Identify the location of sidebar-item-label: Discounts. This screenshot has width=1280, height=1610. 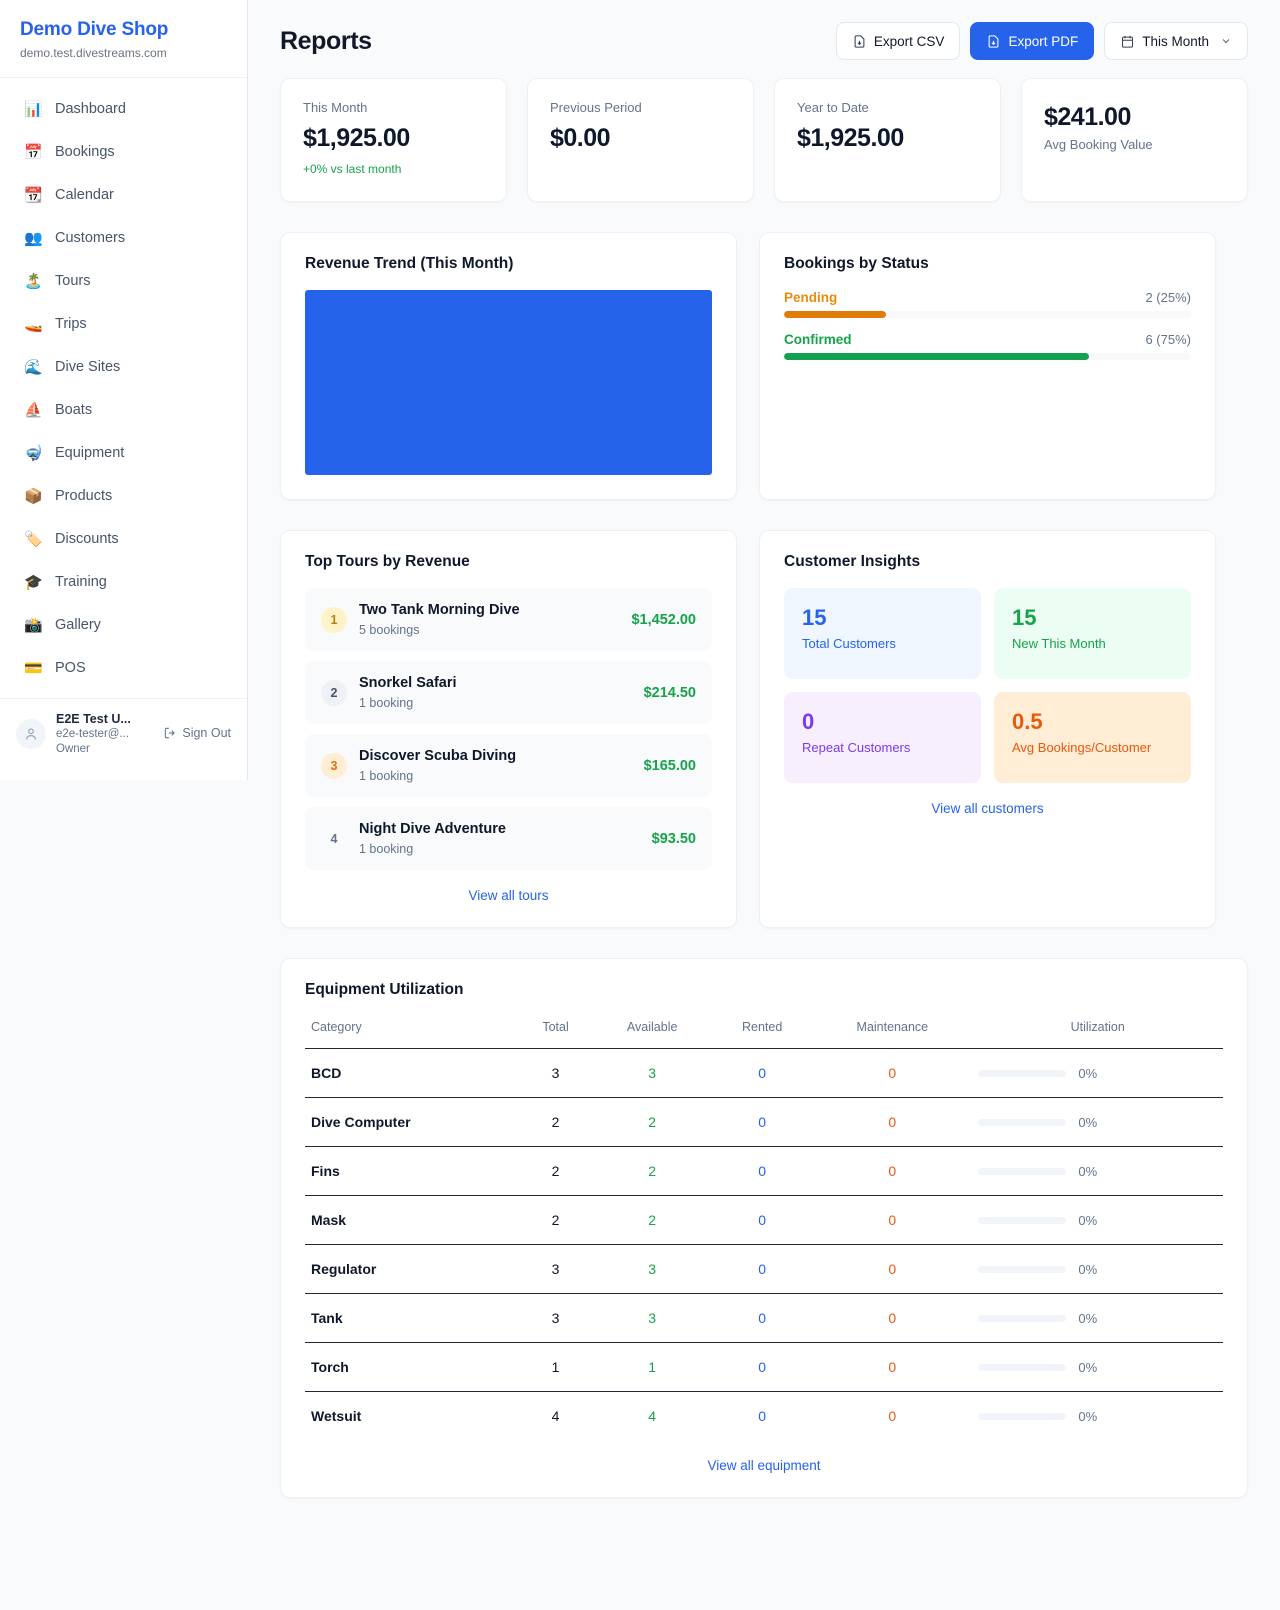
(87, 539).